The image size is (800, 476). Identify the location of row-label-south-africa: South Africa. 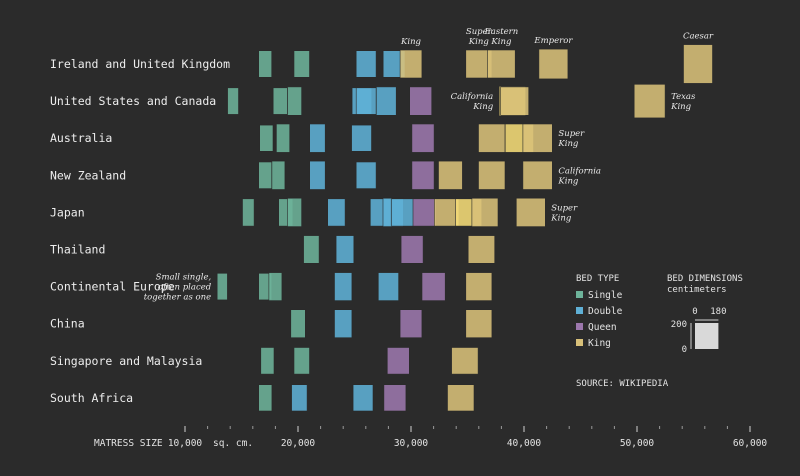
(91, 398).